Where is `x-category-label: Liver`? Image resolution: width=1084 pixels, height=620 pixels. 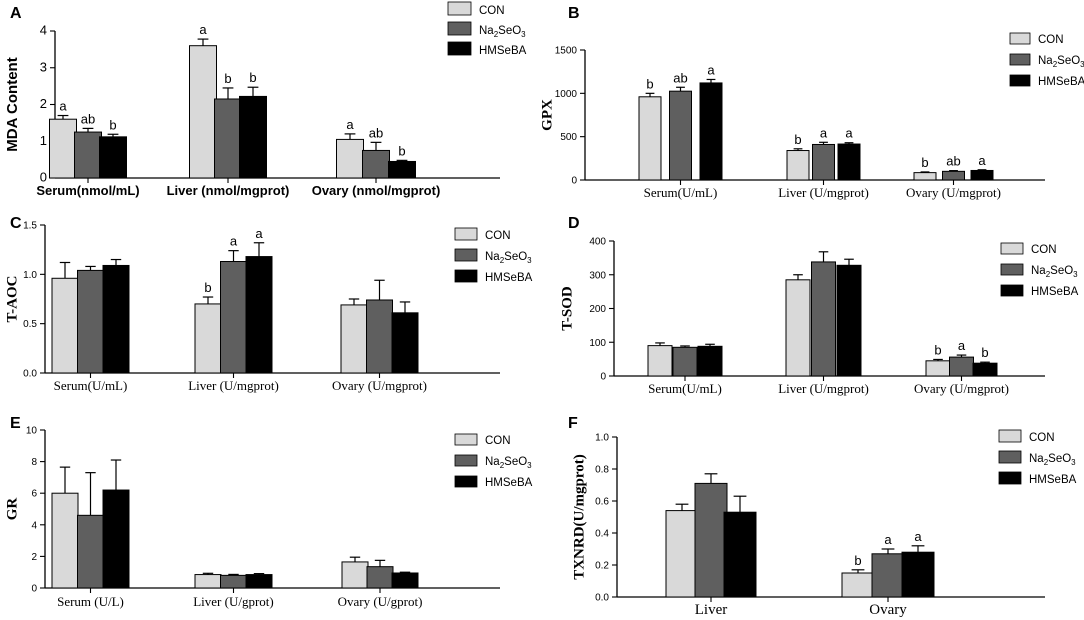
x-category-label: Liver is located at coordinates (711, 610).